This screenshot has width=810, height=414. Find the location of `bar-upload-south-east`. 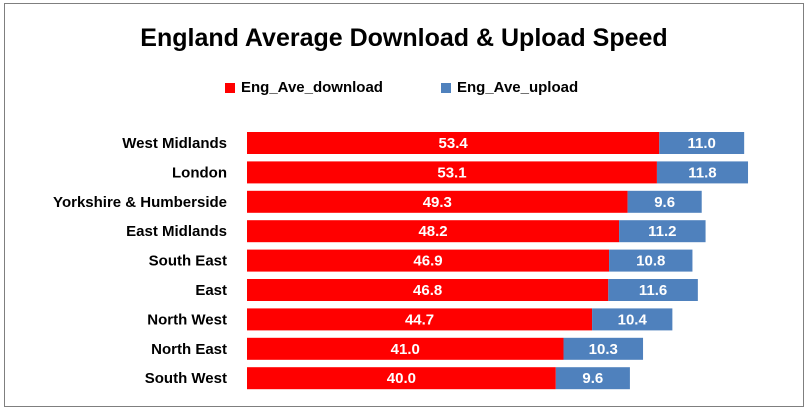

bar-upload-south-east is located at coordinates (651, 260).